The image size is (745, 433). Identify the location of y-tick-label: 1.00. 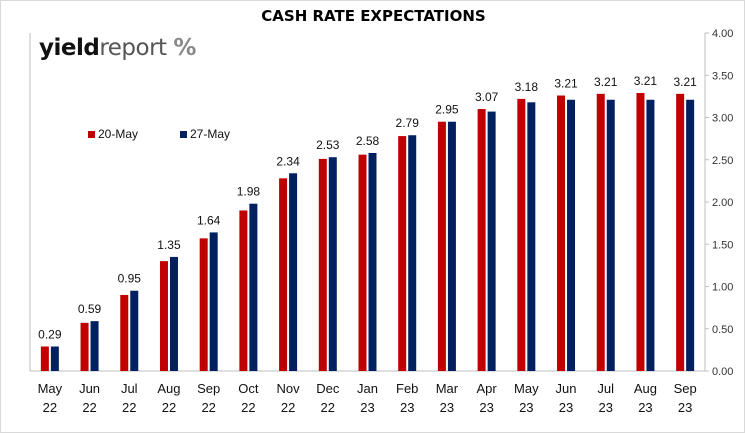
(722, 288).